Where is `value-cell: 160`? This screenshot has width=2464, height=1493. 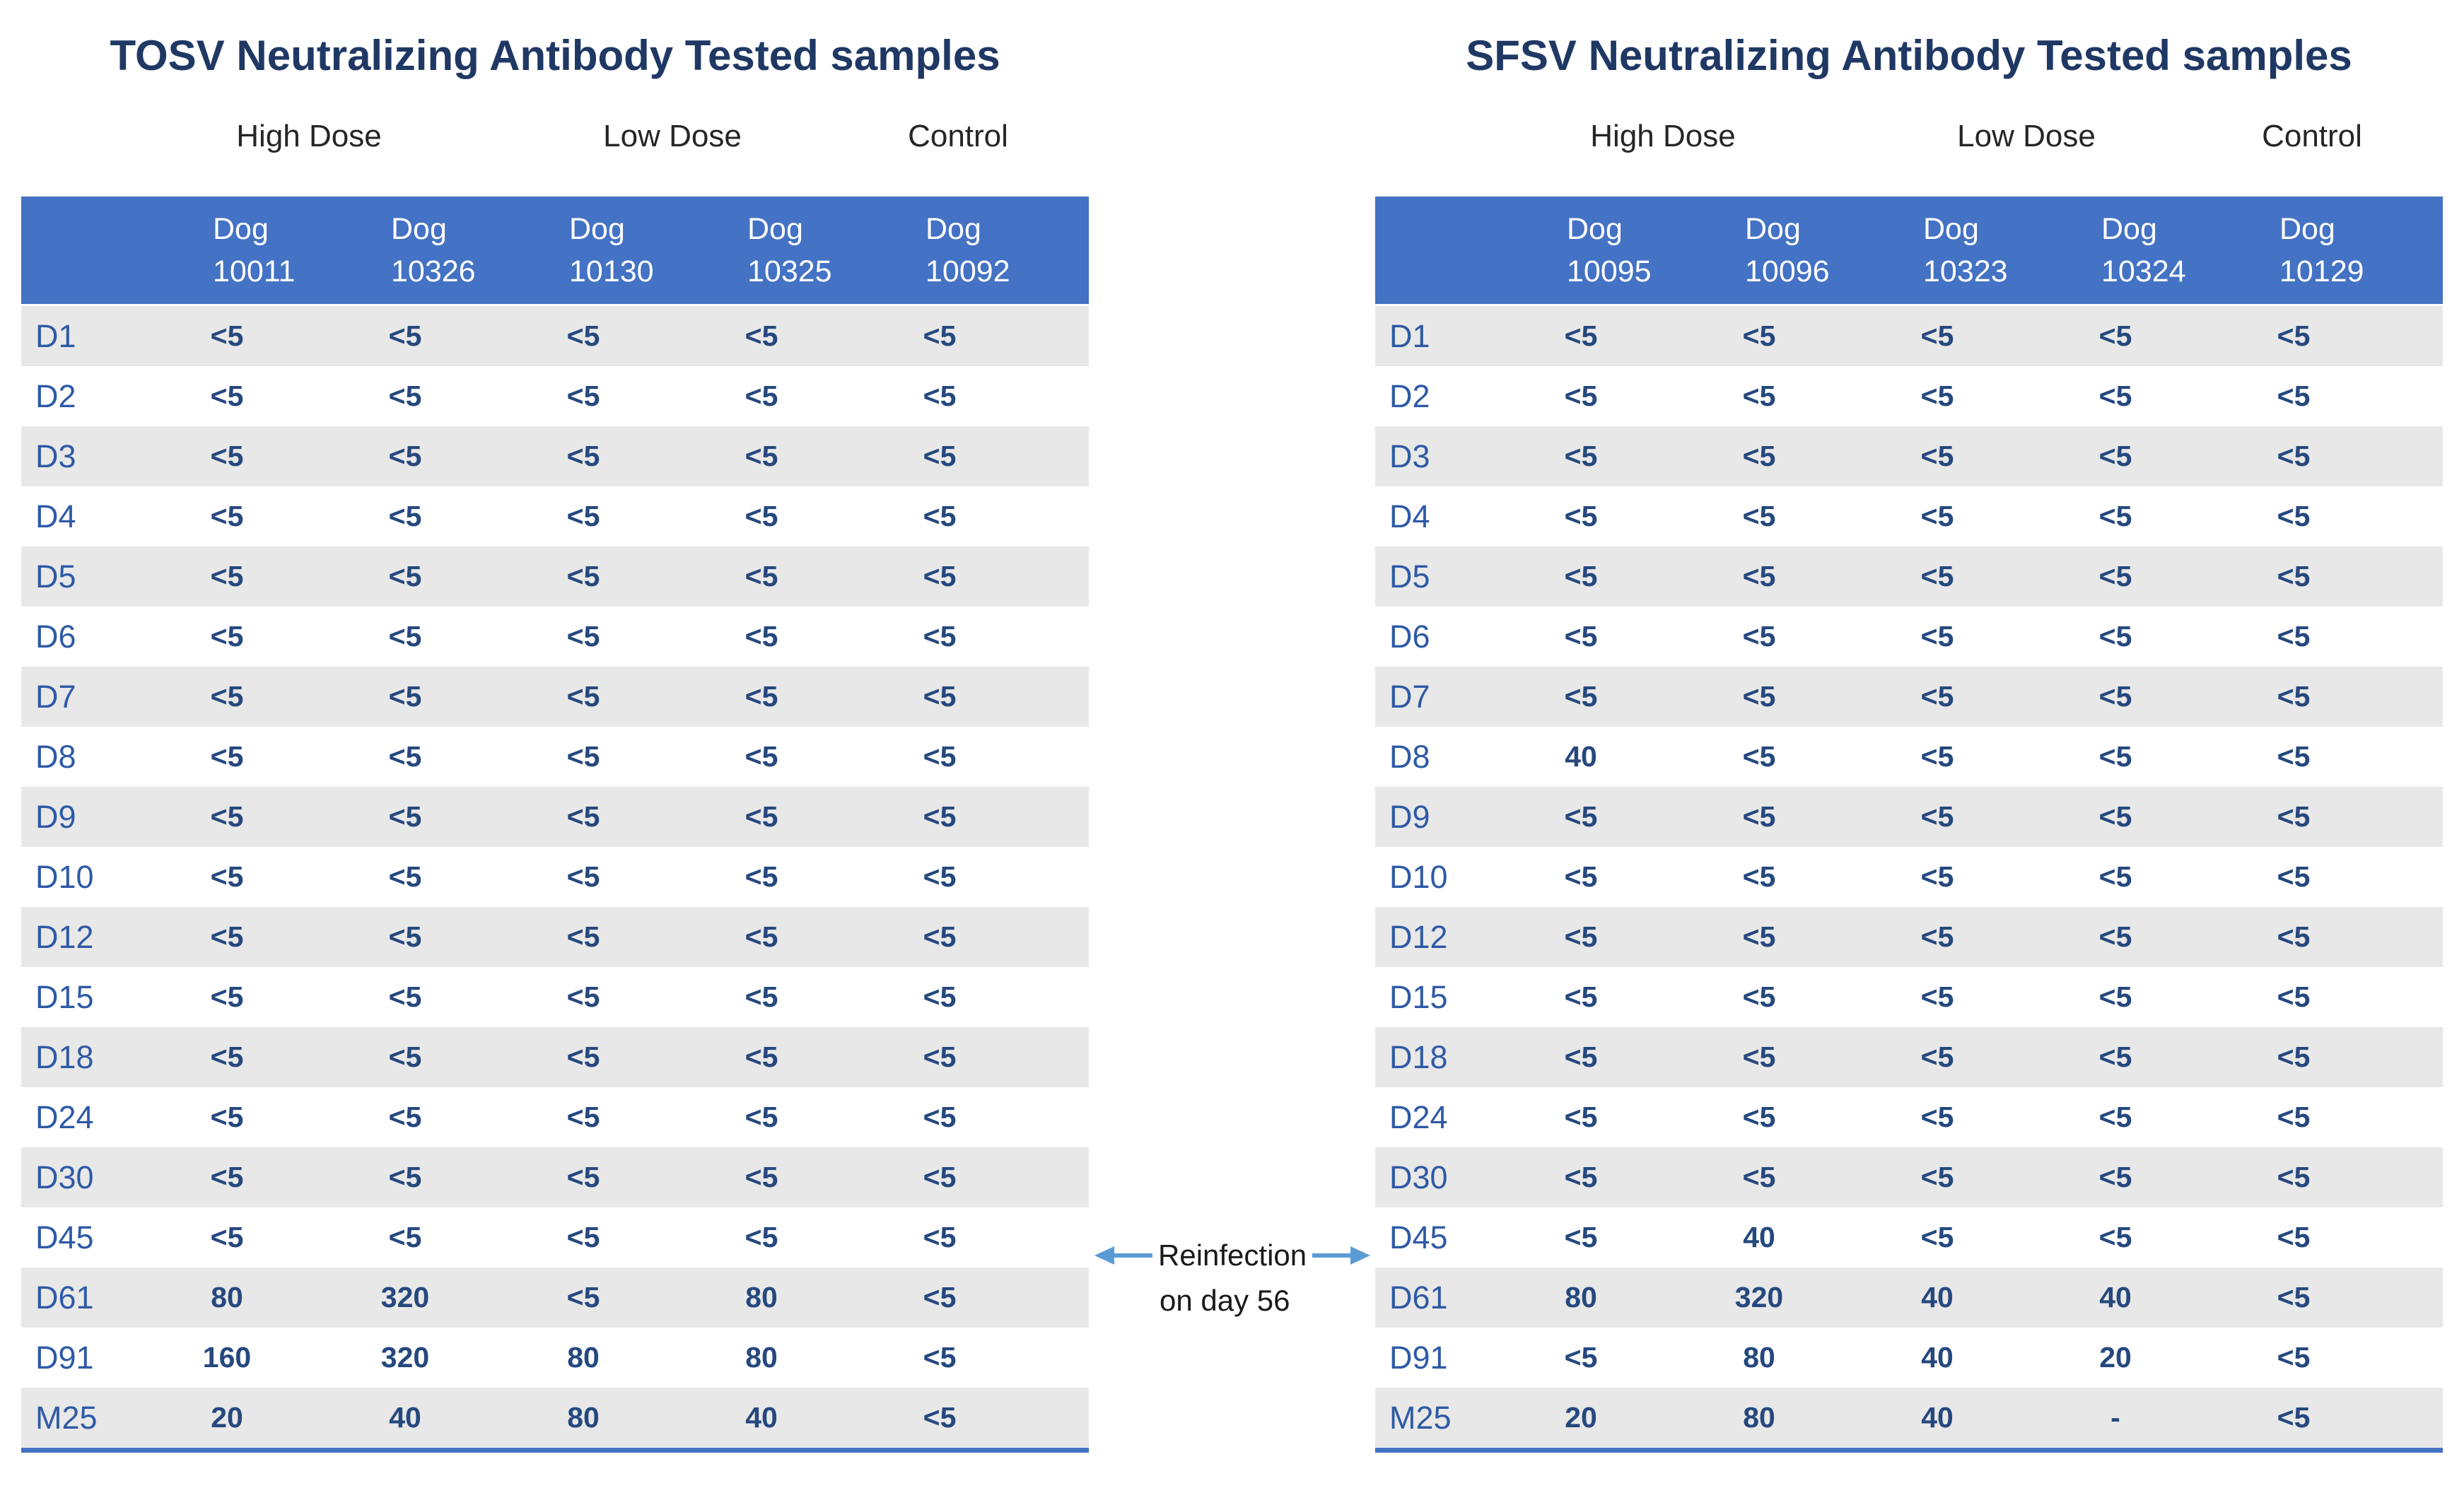 value-cell: 160 is located at coordinates (227, 1357).